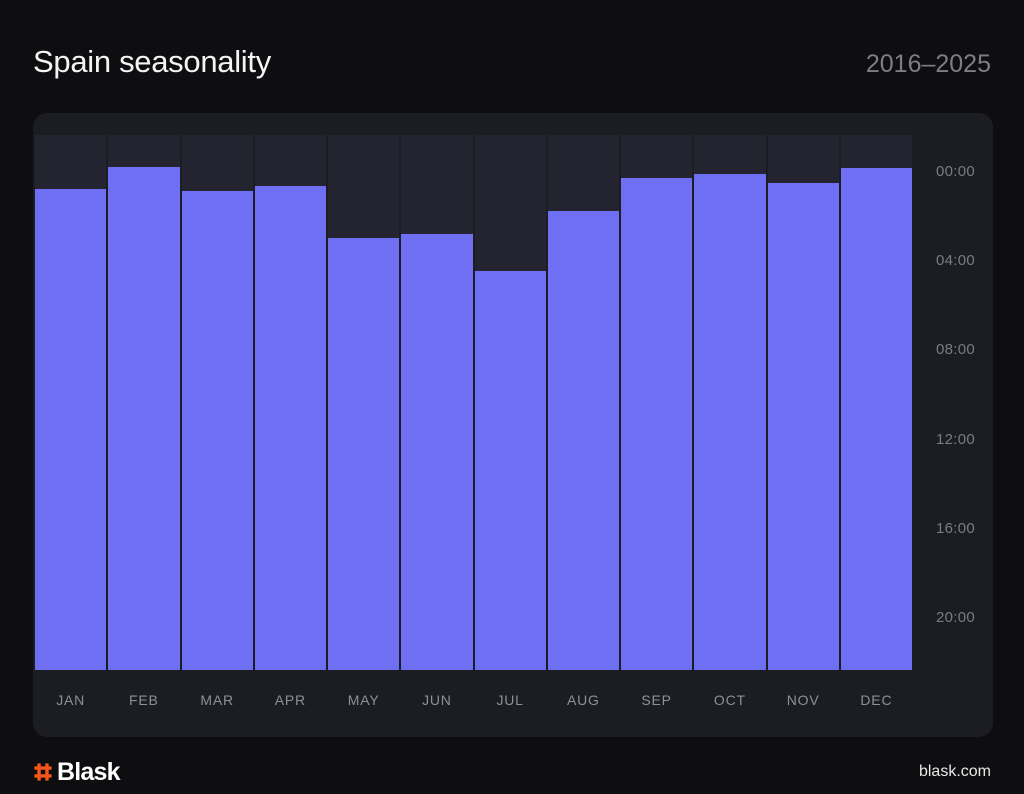  I want to click on column-jul, so click(510, 402).